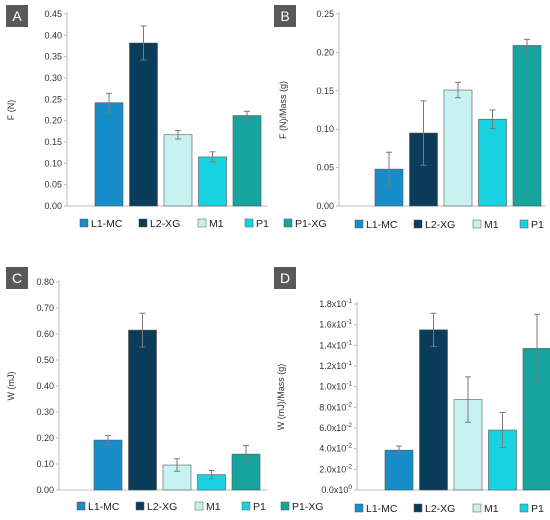 The width and height of the screenshot is (550, 520). What do you see at coordinates (45, 282) in the screenshot?
I see `y-tick-label: 0.80` at bounding box center [45, 282].